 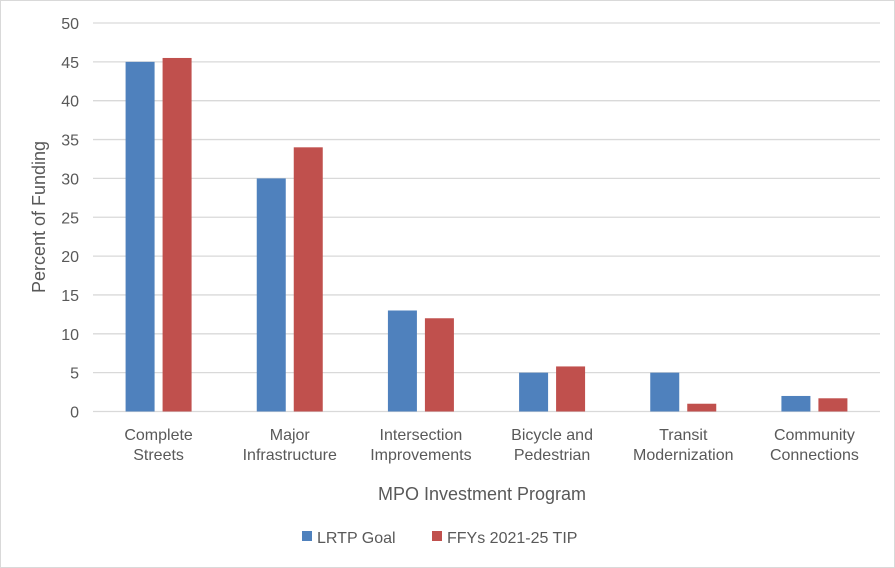 What do you see at coordinates (70, 102) in the screenshot?
I see `y-tick-label: 40` at bounding box center [70, 102].